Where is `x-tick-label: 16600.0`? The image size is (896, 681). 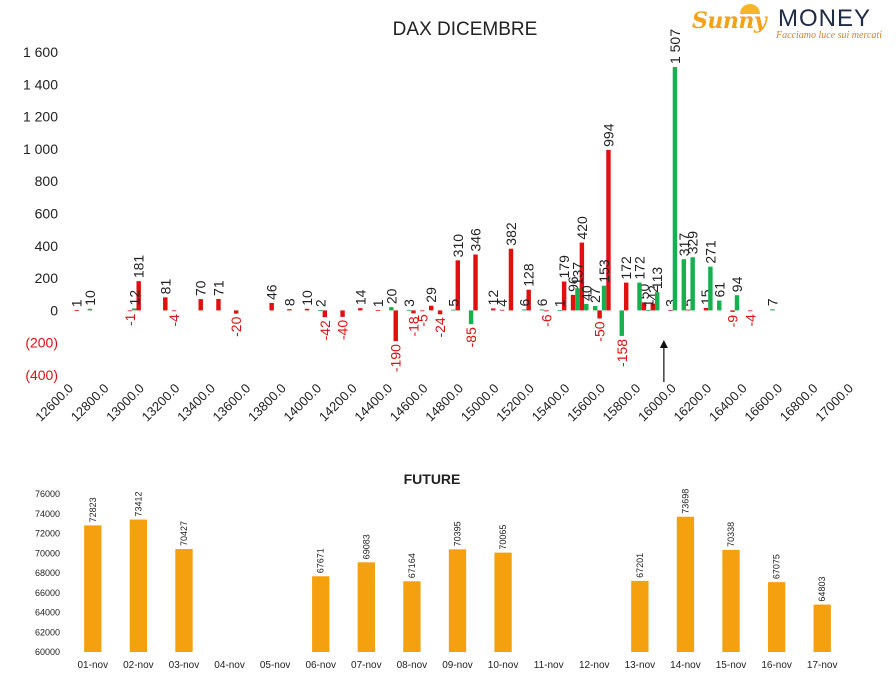
x-tick-label: 16600.0 is located at coordinates (763, 403).